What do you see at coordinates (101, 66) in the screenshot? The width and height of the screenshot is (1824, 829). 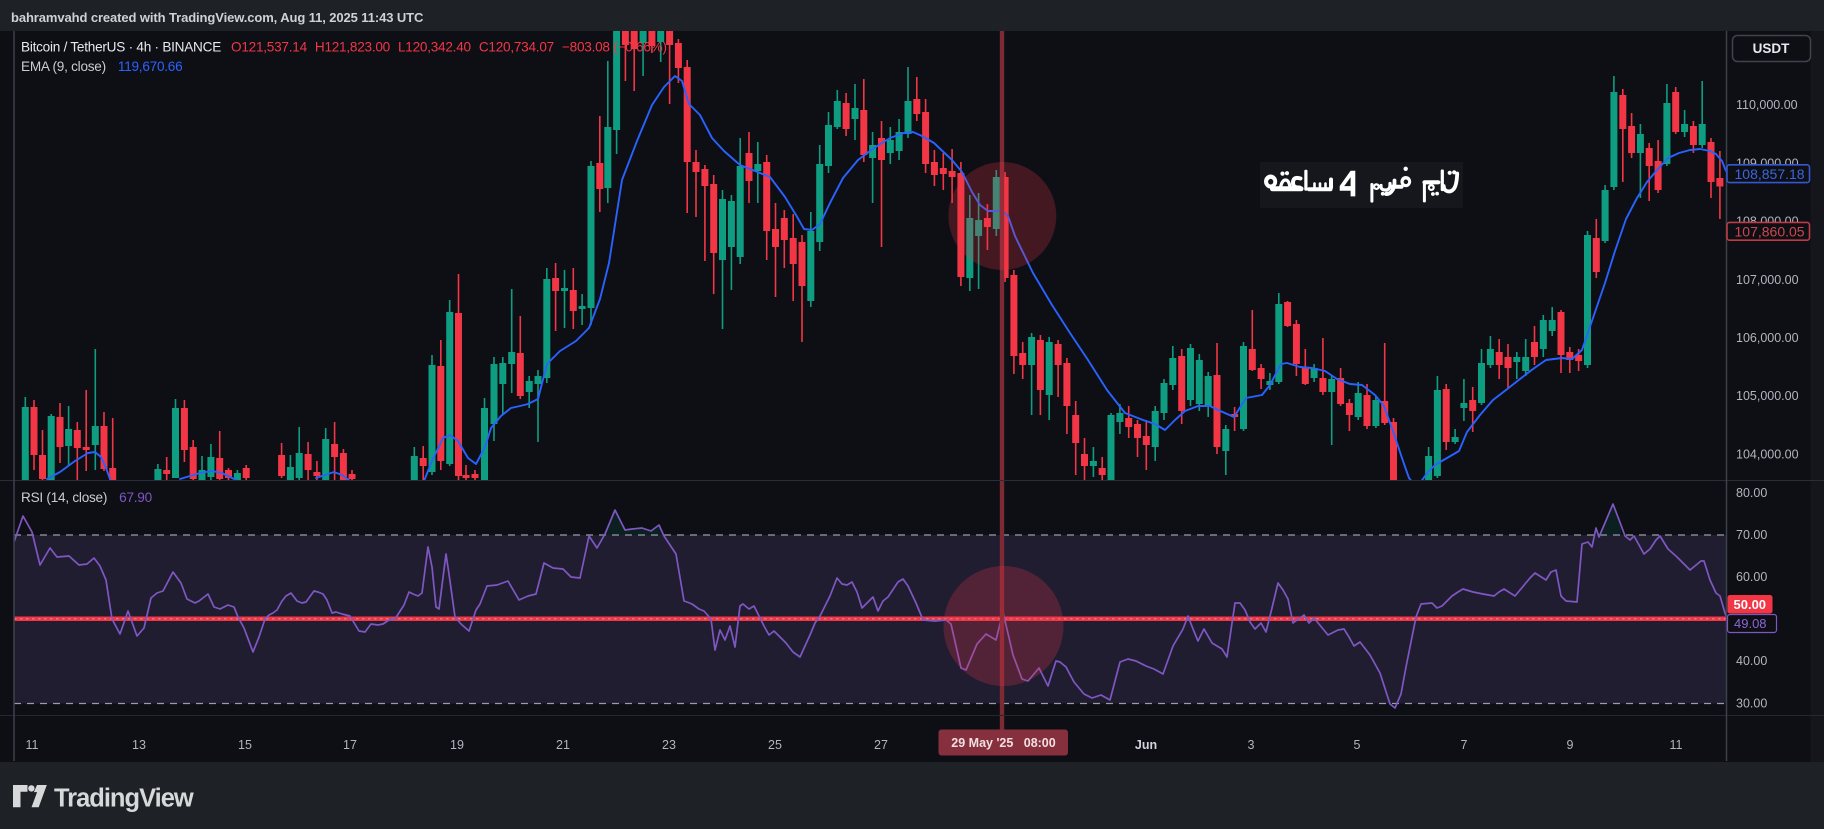 I see `svg-text:EMA (9, close)119,670.66: EMA (9, close) 119,670.66` at bounding box center [101, 66].